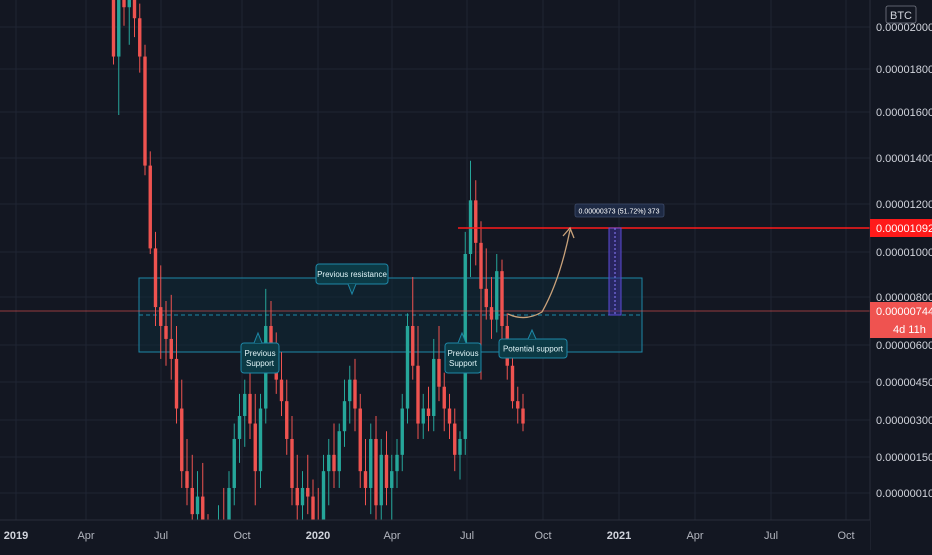  I want to click on annotation-text: Support, so click(260, 363).